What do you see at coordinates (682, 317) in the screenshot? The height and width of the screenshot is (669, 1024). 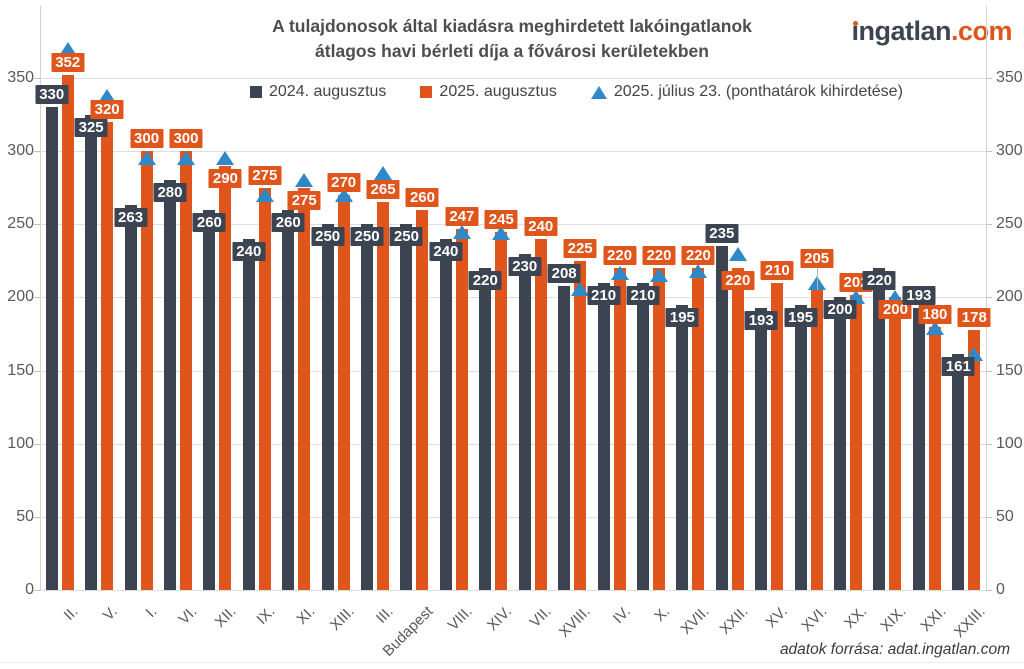 I see `bar-label-2024-XVII.: 195` at bounding box center [682, 317].